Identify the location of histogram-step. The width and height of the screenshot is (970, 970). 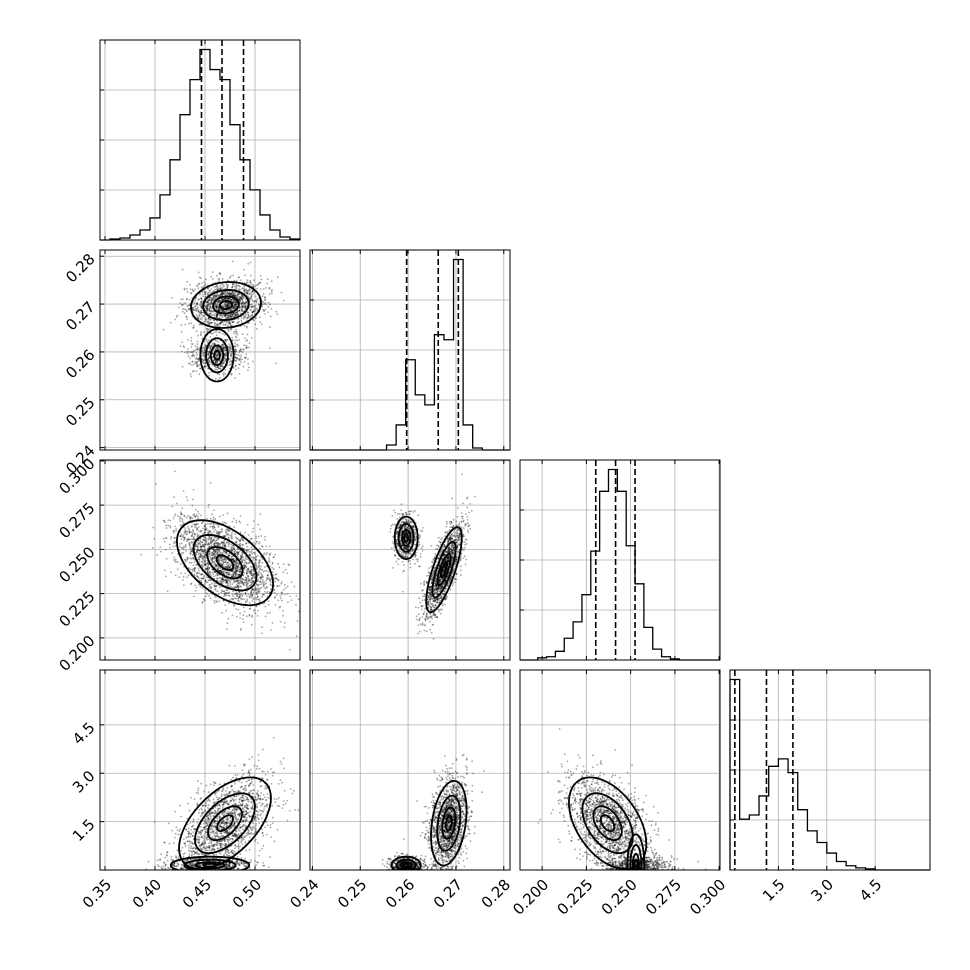
(200, 144).